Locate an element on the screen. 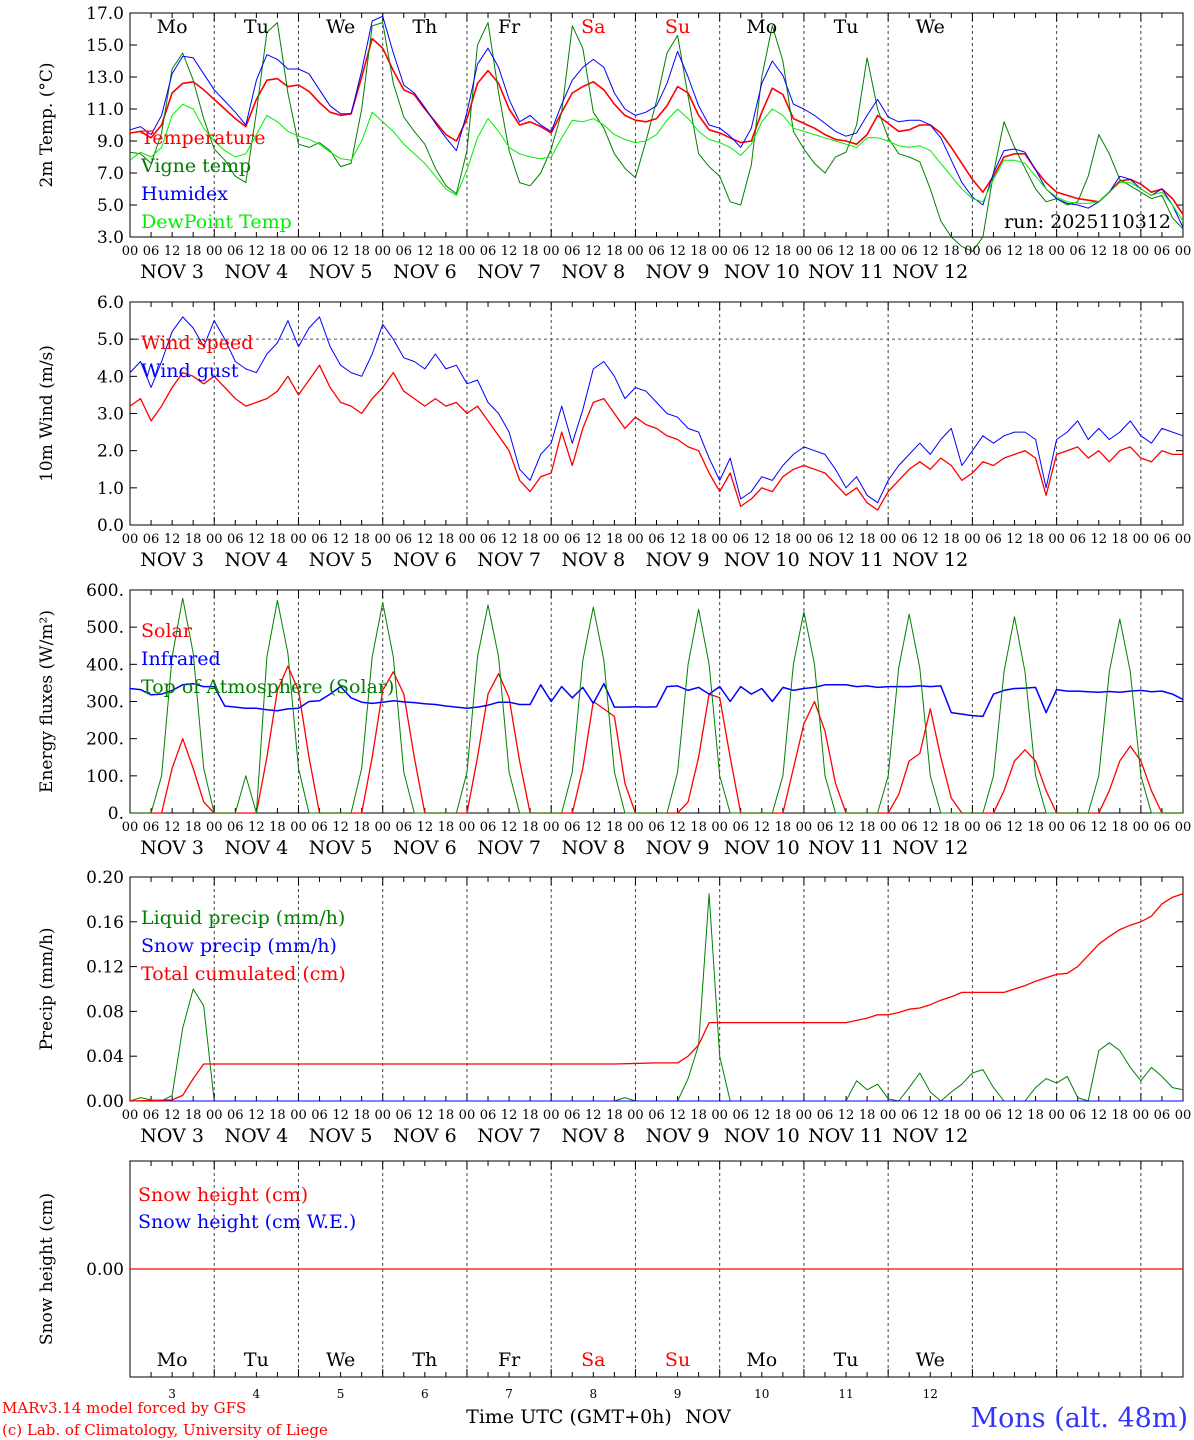 This screenshot has height=1440, width=1194. y-tick-label: 500. is located at coordinates (105, 628).